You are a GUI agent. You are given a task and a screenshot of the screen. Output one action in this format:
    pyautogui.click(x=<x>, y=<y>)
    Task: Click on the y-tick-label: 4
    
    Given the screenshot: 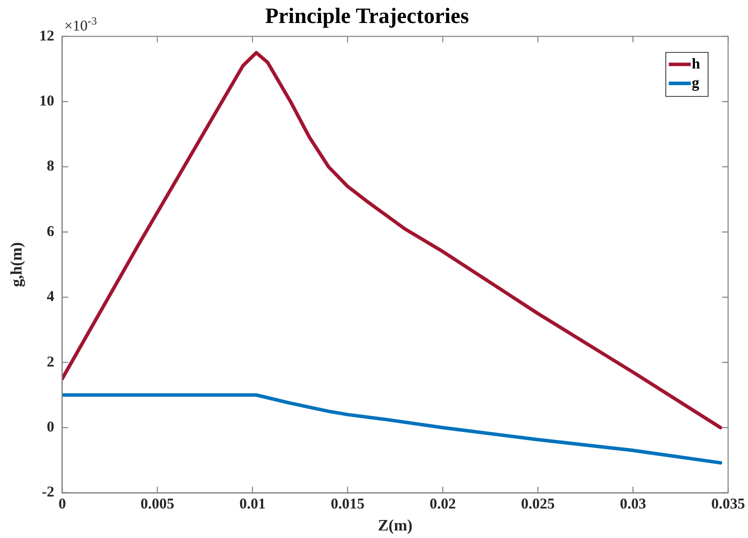 What is the action you would take?
    pyautogui.click(x=50, y=297)
    